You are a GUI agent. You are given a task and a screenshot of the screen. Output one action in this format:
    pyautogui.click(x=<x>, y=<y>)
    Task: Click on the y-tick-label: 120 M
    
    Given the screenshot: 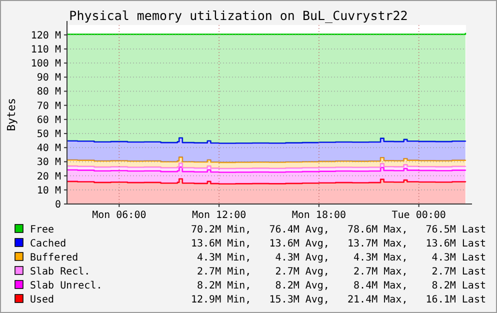 What is the action you would take?
    pyautogui.click(x=45, y=36)
    